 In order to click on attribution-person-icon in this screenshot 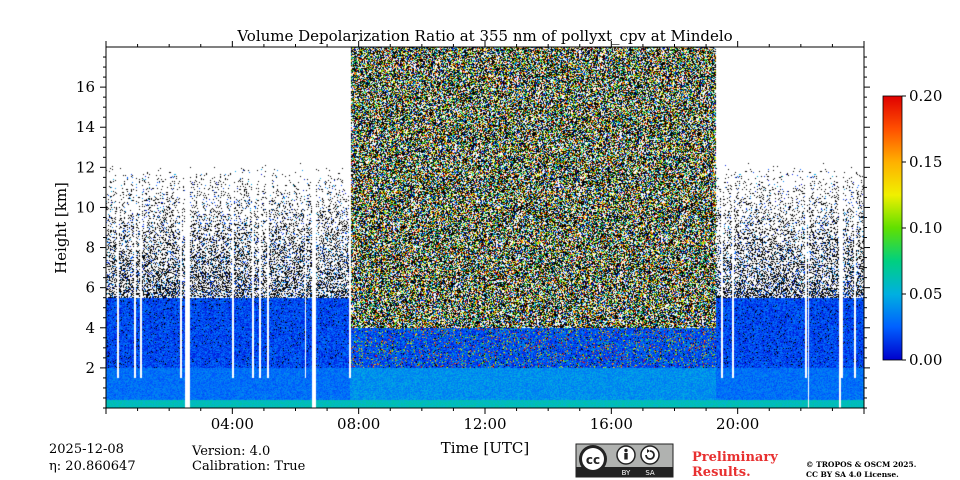, I will do `click(626, 455)`.